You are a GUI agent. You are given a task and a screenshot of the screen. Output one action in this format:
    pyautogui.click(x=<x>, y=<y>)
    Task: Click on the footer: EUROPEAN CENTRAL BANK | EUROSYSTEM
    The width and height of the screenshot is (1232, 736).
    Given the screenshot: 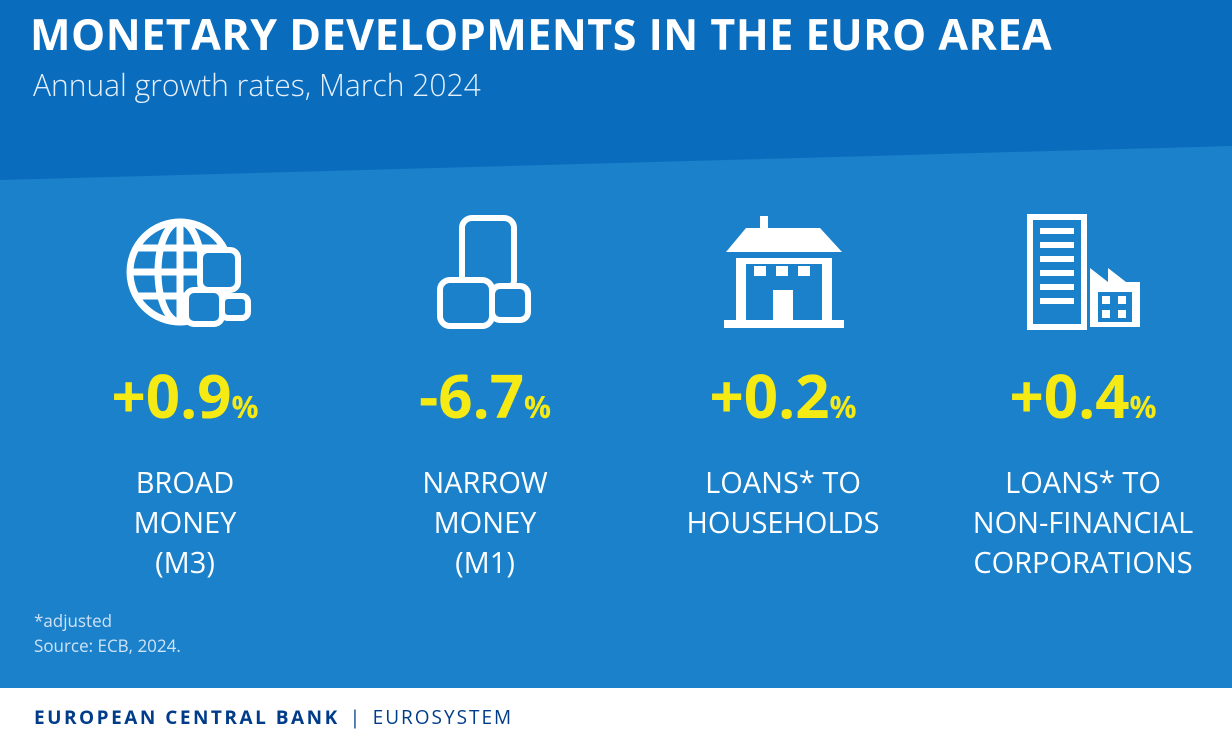 What is the action you would take?
    pyautogui.click(x=273, y=717)
    